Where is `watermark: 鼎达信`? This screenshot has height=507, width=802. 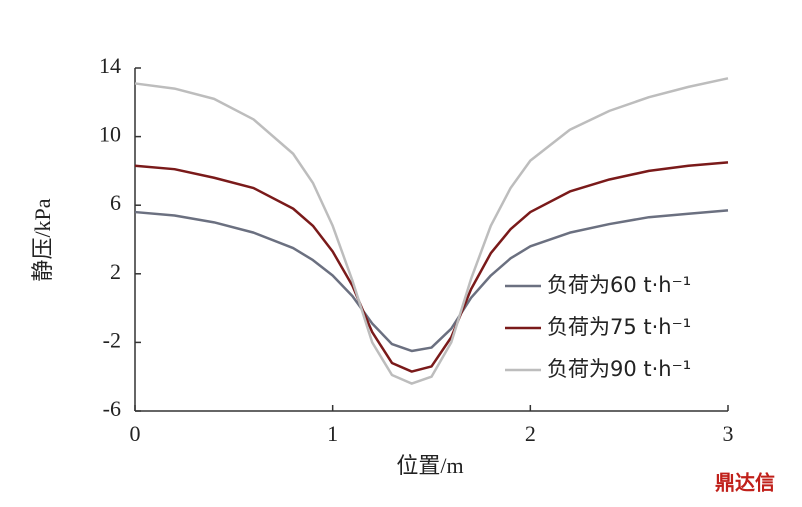
watermark: 鼎达信 is located at coordinates (745, 483).